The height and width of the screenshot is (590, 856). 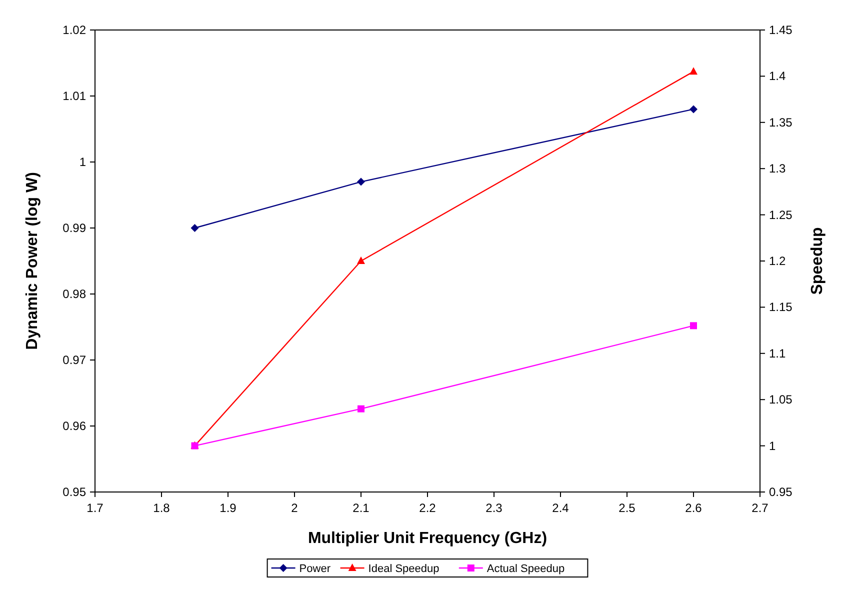 I want to click on y2-tick-label: 1.2, so click(x=777, y=261).